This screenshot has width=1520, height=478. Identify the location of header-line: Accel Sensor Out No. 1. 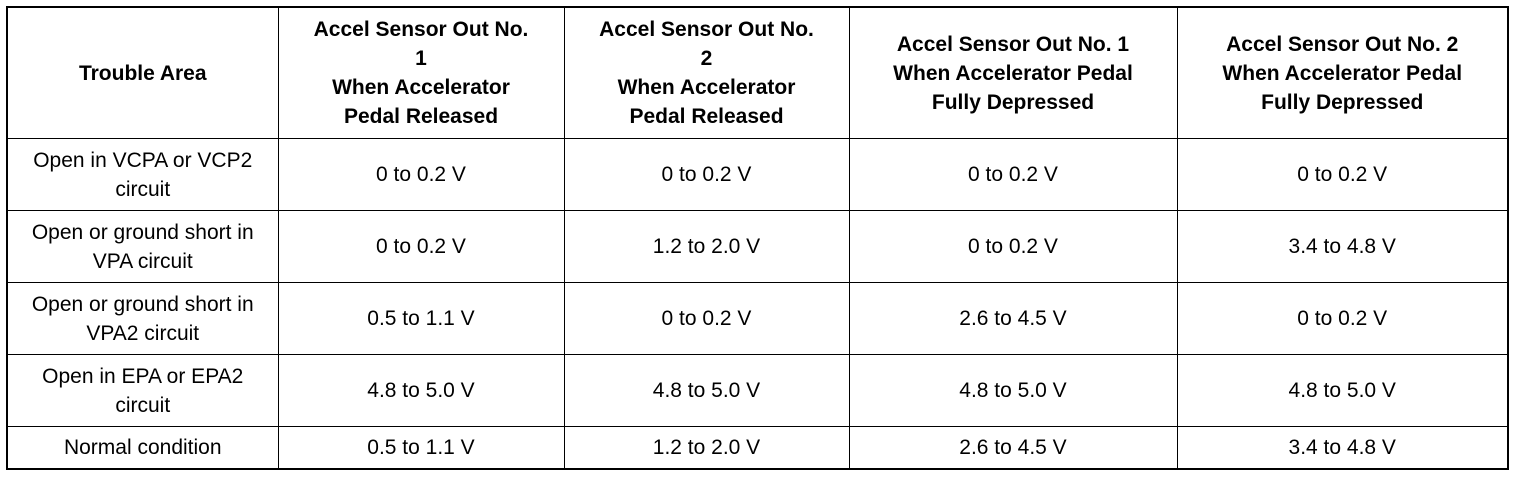
(1013, 44).